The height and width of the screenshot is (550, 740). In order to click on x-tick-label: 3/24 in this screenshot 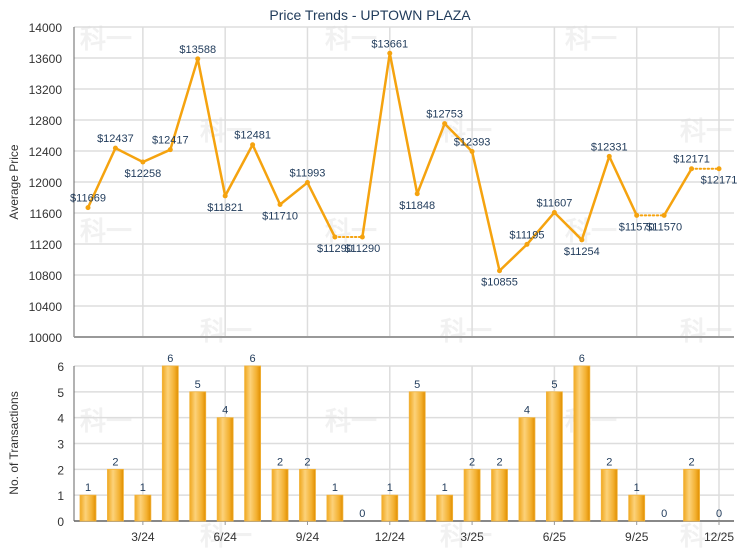, I will do `click(143, 537)`.